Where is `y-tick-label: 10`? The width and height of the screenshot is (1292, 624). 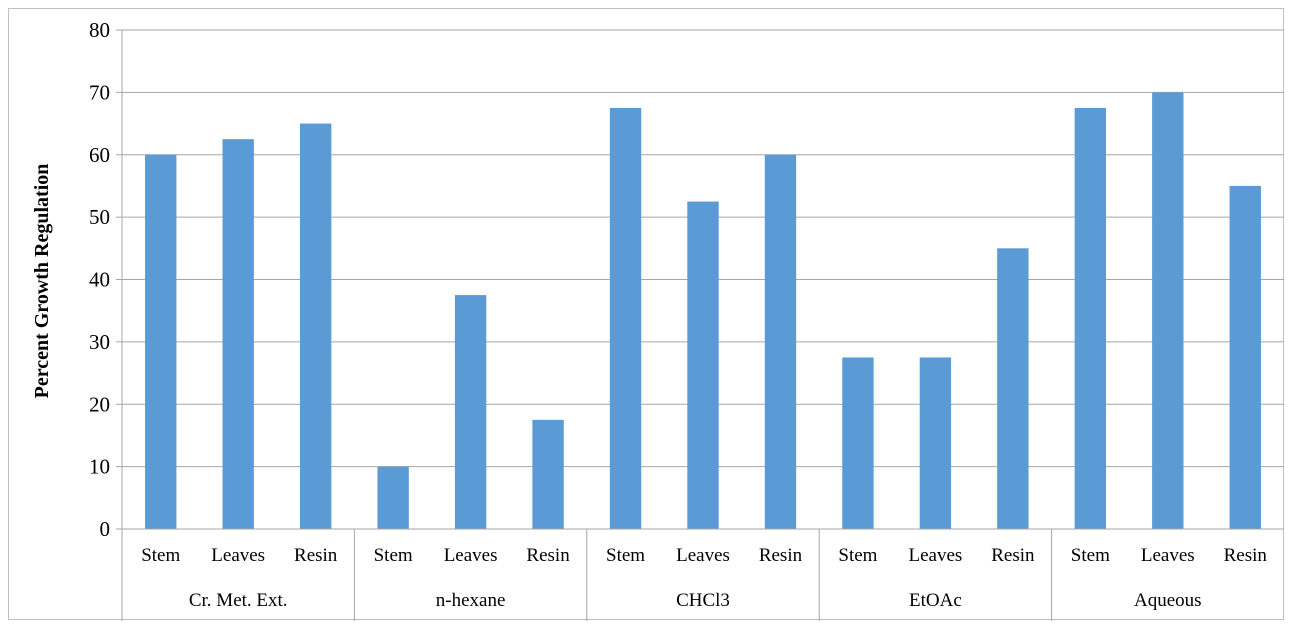
y-tick-label: 10 is located at coordinates (99, 467).